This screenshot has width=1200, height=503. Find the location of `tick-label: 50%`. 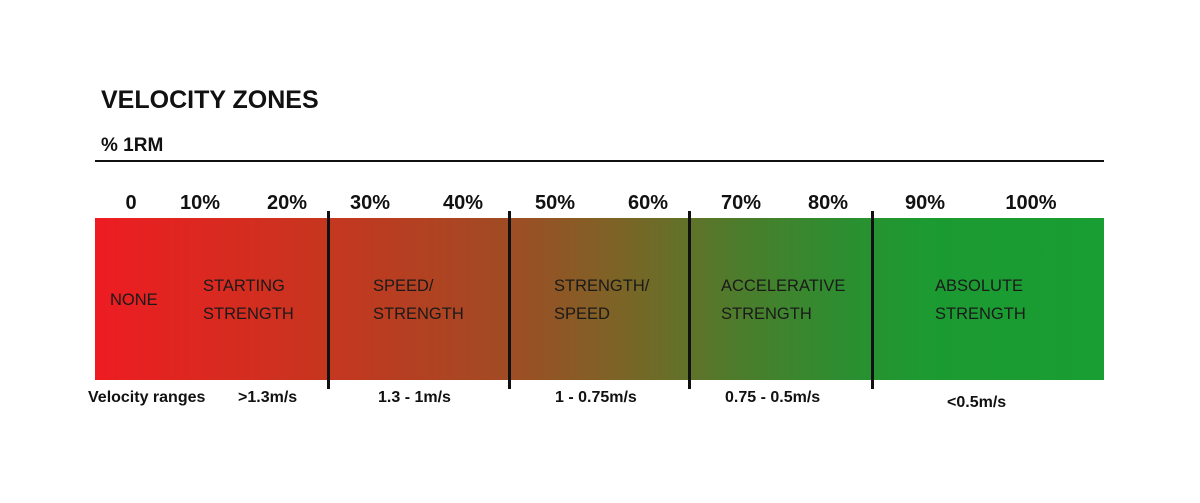

tick-label: 50% is located at coordinates (555, 203).